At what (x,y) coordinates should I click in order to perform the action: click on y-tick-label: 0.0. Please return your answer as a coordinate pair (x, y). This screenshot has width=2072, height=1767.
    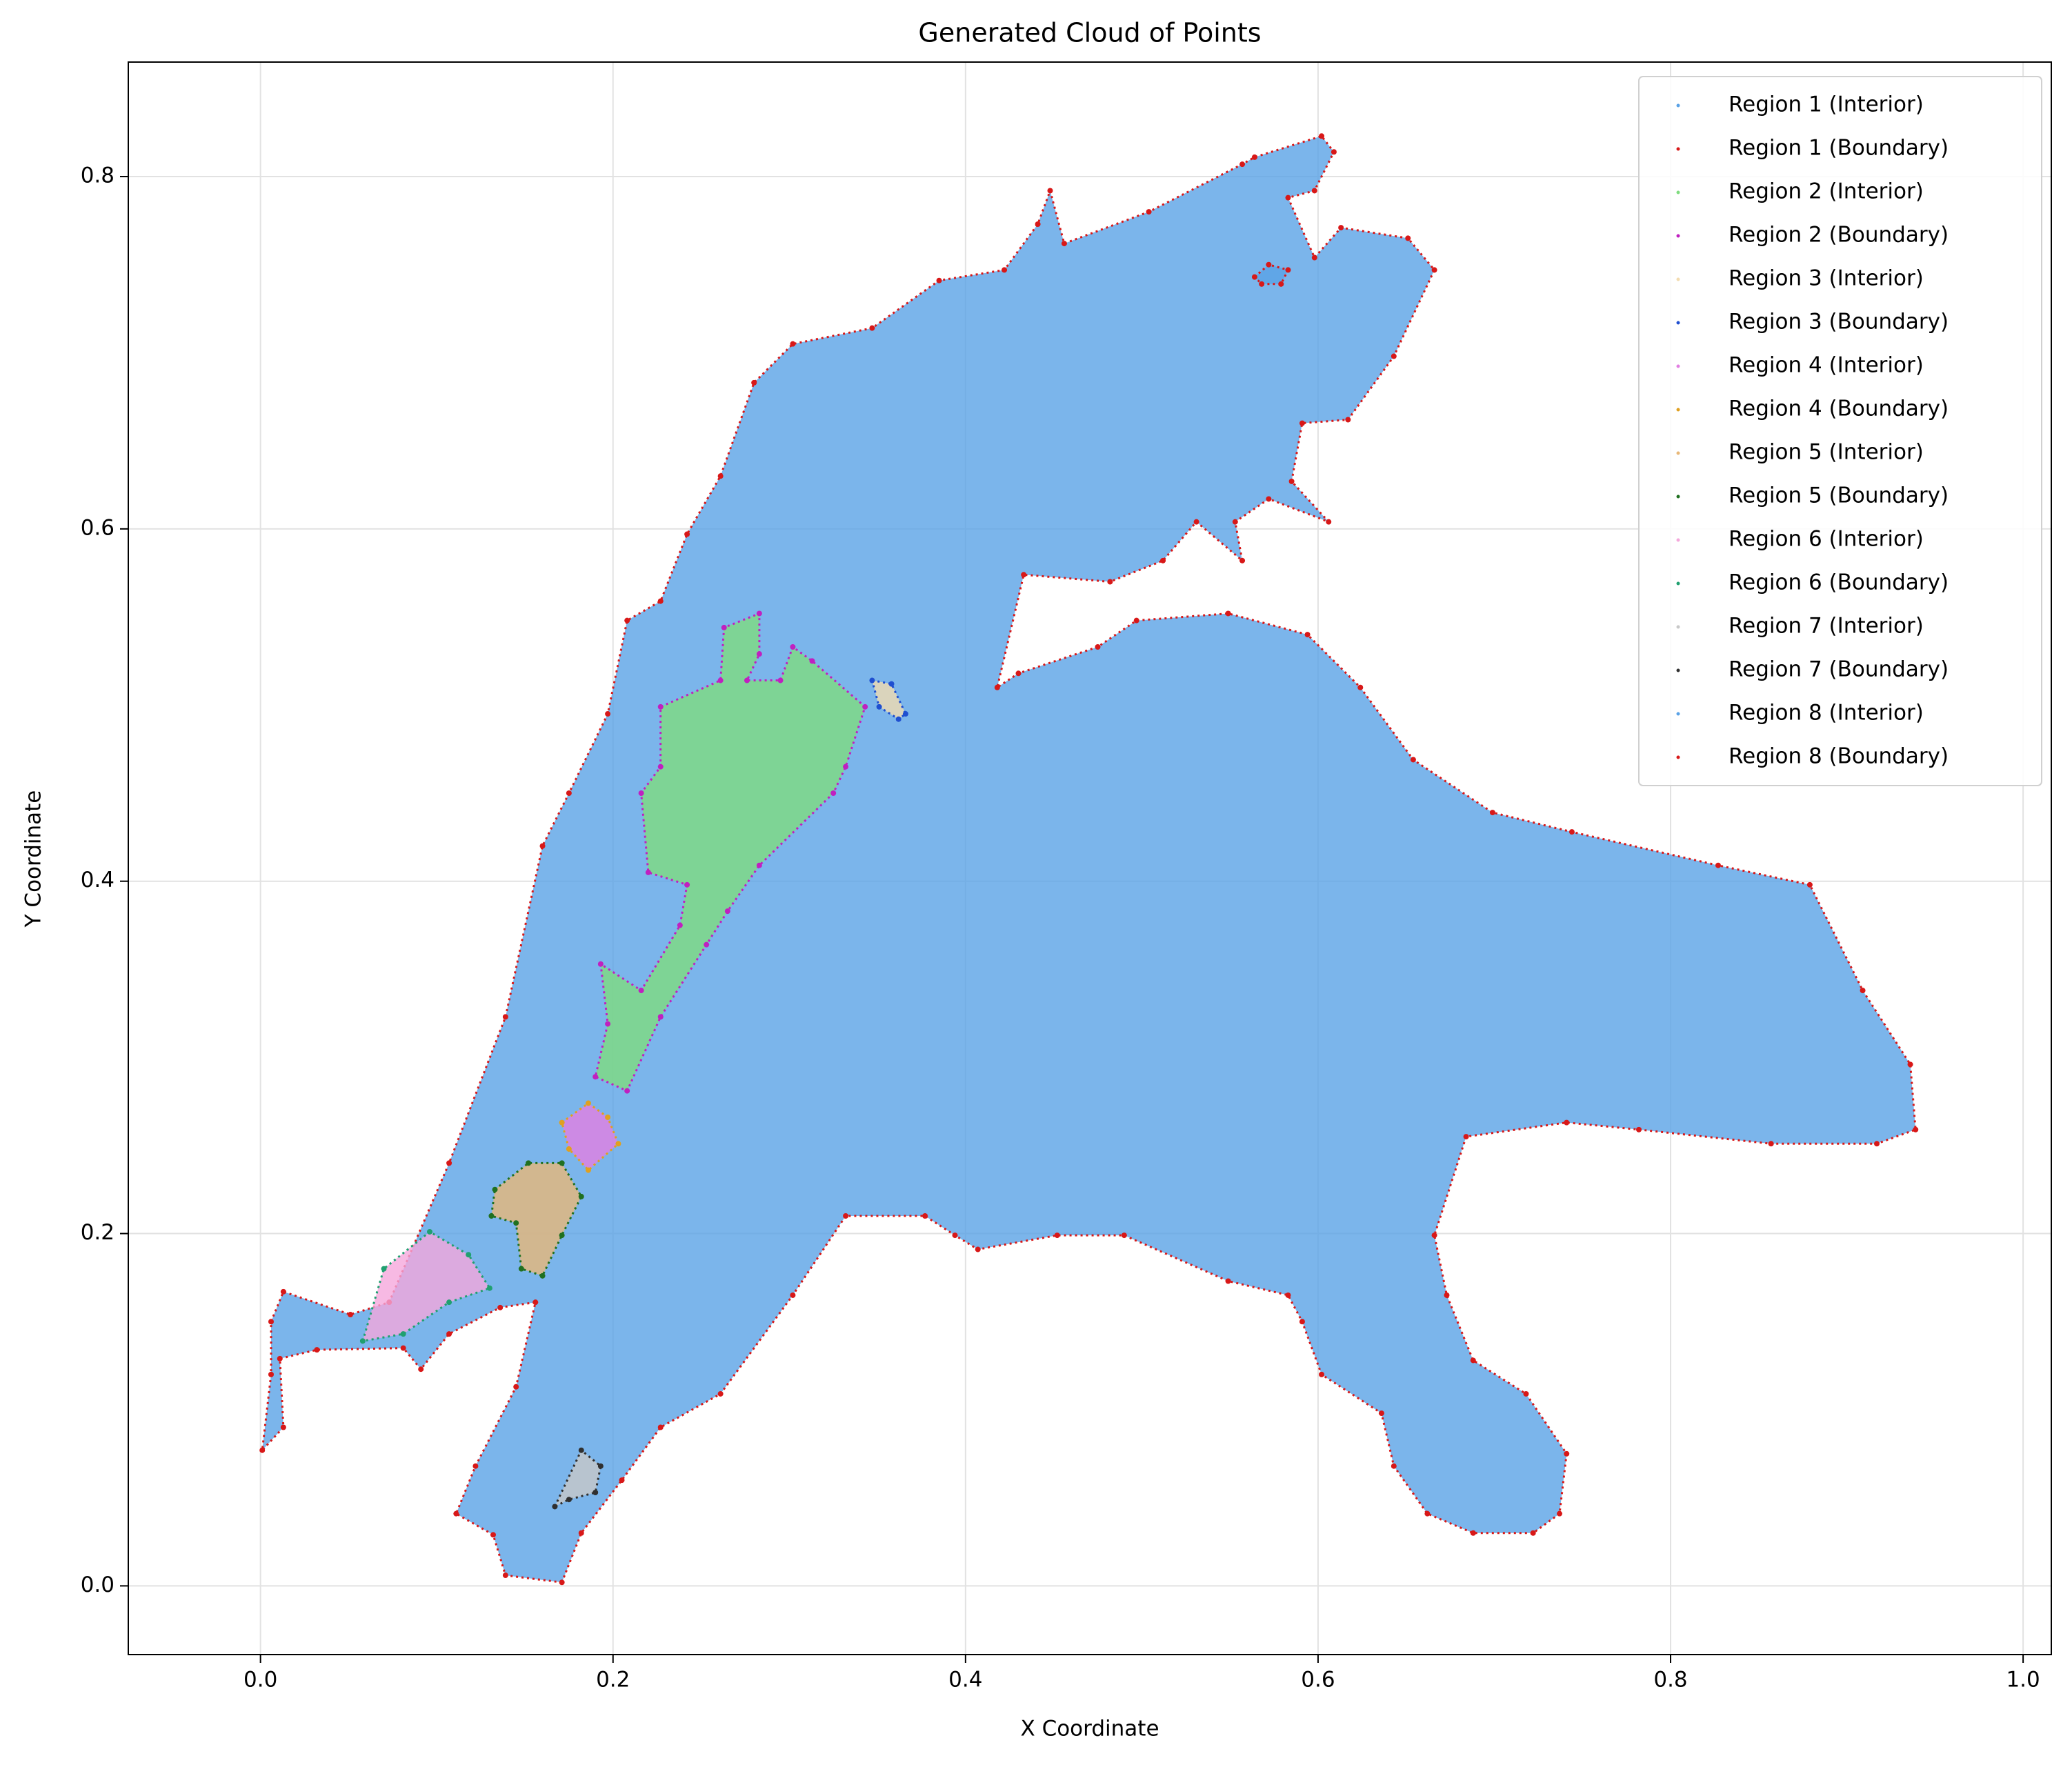
    Looking at the image, I should click on (98, 1585).